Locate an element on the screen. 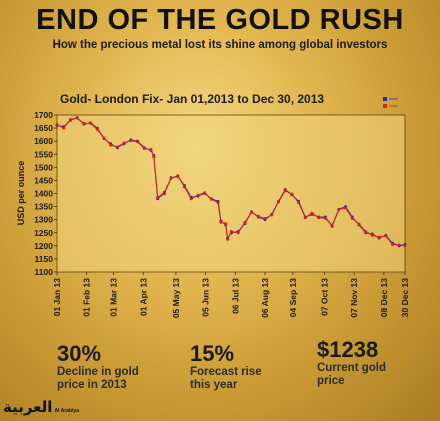 The height and width of the screenshot is (421, 440). x-tick-label: 06 Jul 13 is located at coordinates (235, 296).